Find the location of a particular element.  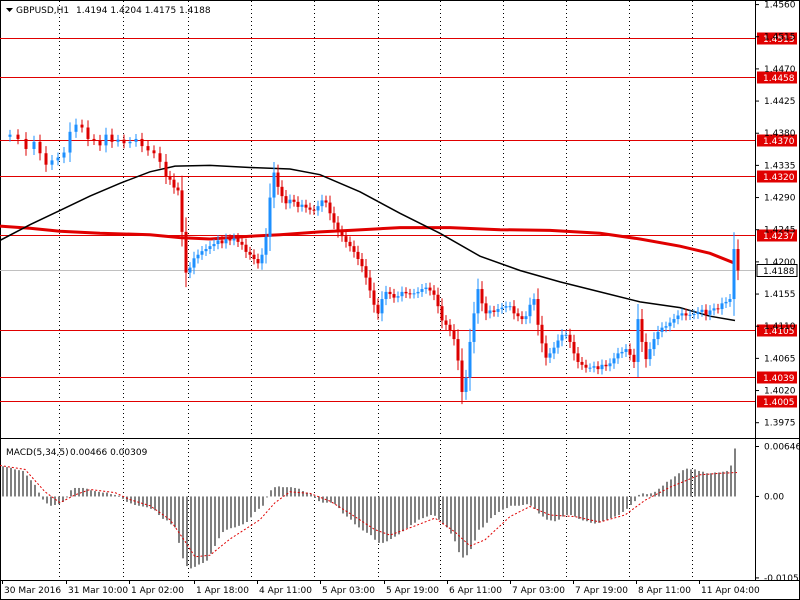

dropdown-triangle-icon is located at coordinates (9, 10).